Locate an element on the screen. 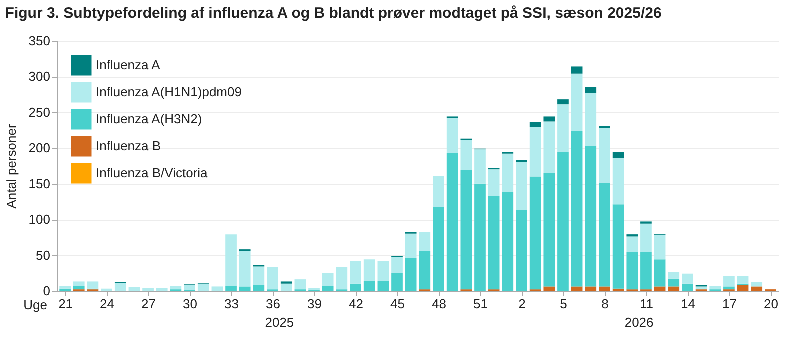 Image resolution: width=800 pixels, height=342 pixels. x-axis-title: Uge is located at coordinates (36, 305).